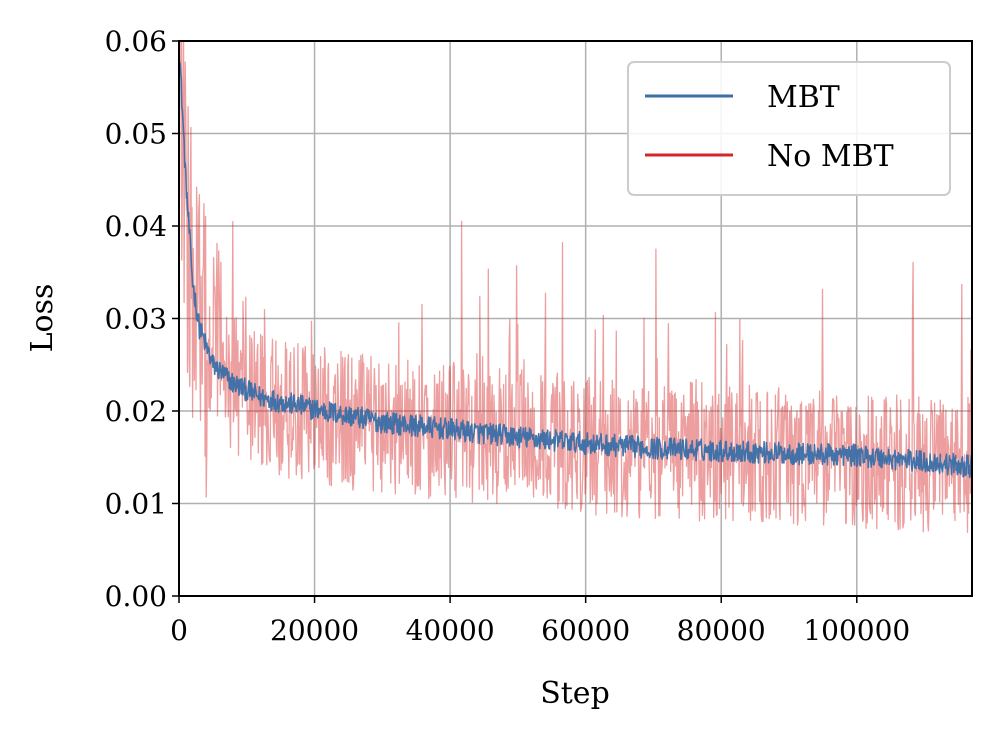 This screenshot has height=738, width=998. I want to click on y-tick-label: 0.02, so click(136, 411).